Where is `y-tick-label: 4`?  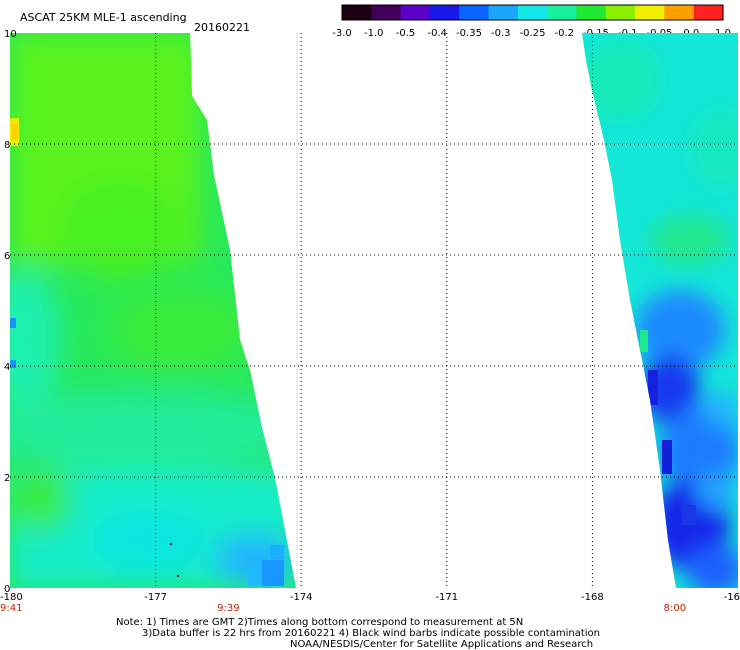 y-tick-label: 4 is located at coordinates (7, 367).